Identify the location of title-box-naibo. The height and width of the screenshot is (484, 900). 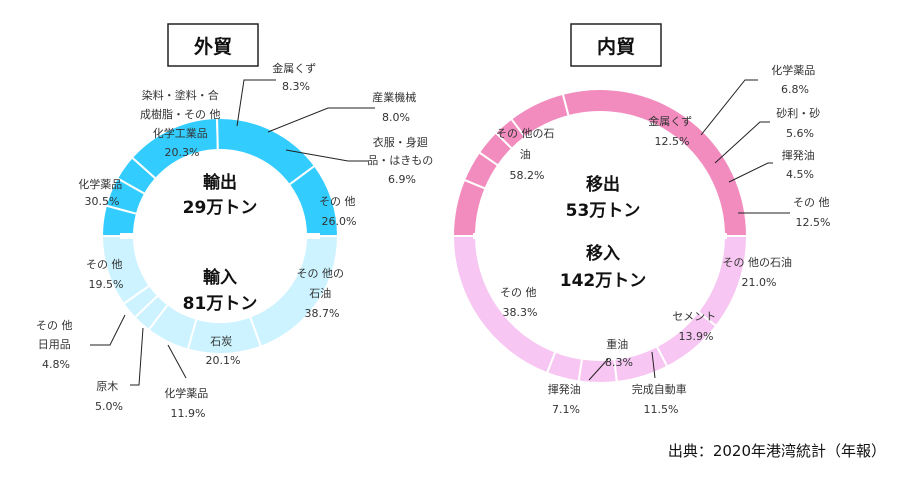
(616, 45).